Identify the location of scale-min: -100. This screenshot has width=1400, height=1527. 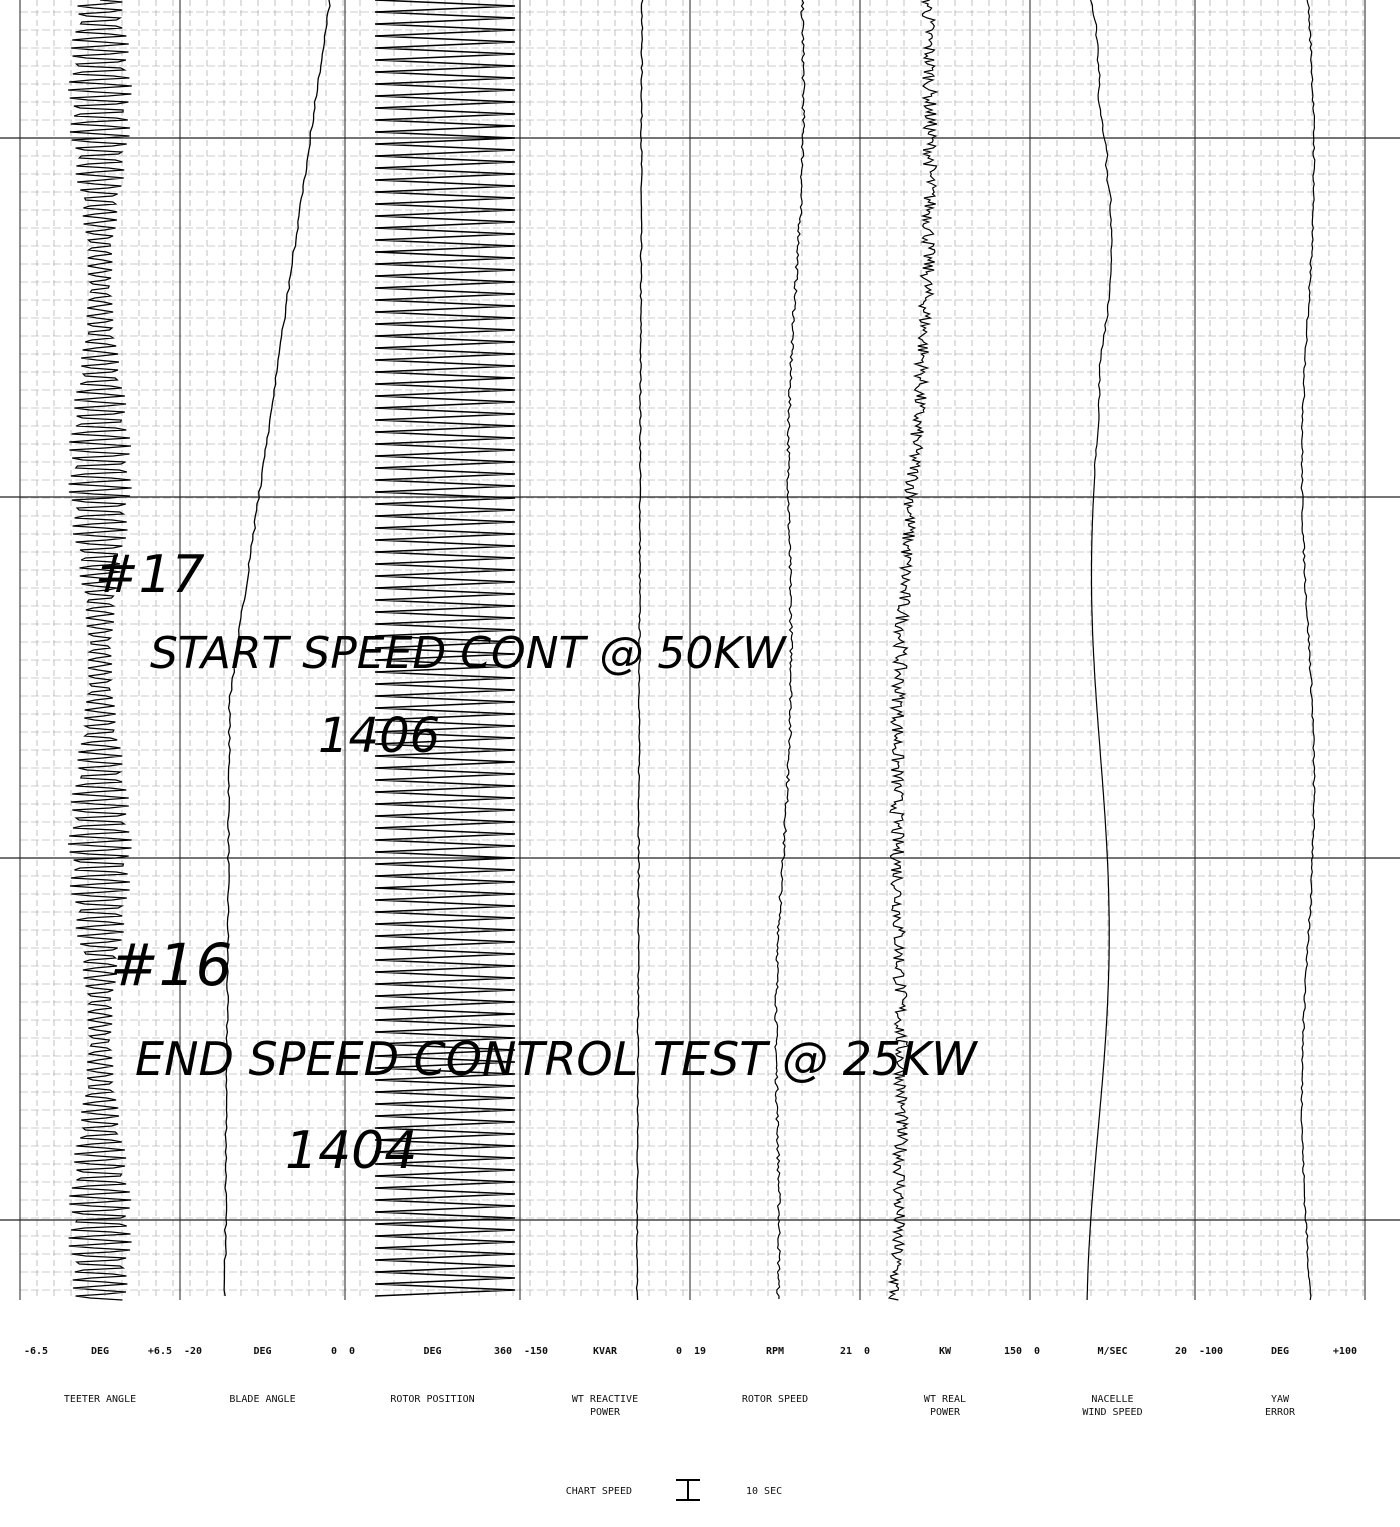
(1211, 1351).